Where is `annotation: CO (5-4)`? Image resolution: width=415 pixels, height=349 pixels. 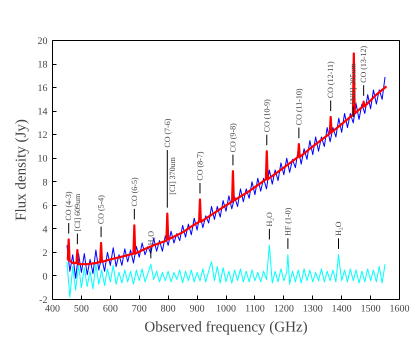
annotation: CO (5-4) is located at coordinates (101, 209).